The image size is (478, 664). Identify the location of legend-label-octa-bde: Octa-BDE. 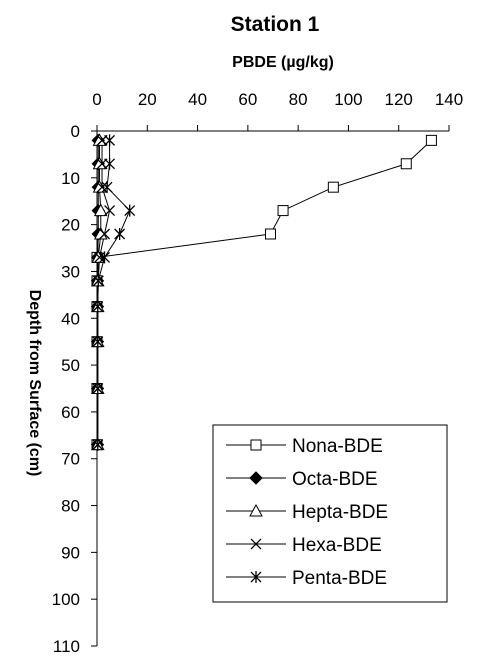
(335, 479).